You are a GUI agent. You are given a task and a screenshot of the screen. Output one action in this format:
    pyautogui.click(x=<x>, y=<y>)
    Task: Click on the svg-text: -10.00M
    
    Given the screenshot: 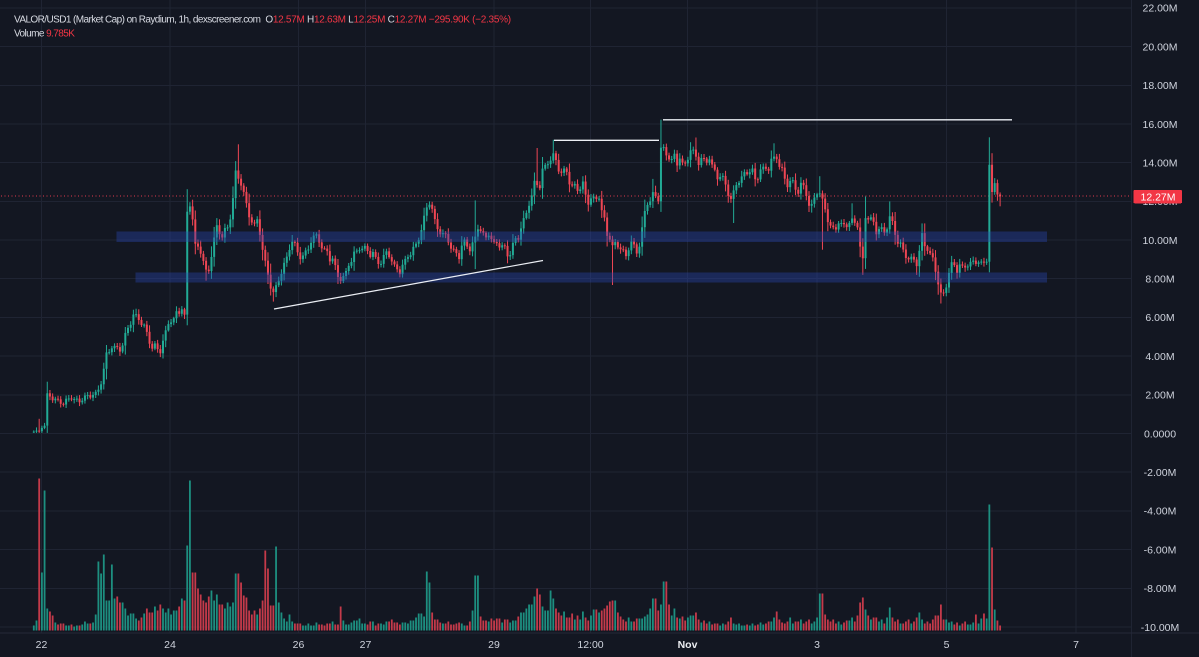 What is the action you would take?
    pyautogui.click(x=1160, y=628)
    